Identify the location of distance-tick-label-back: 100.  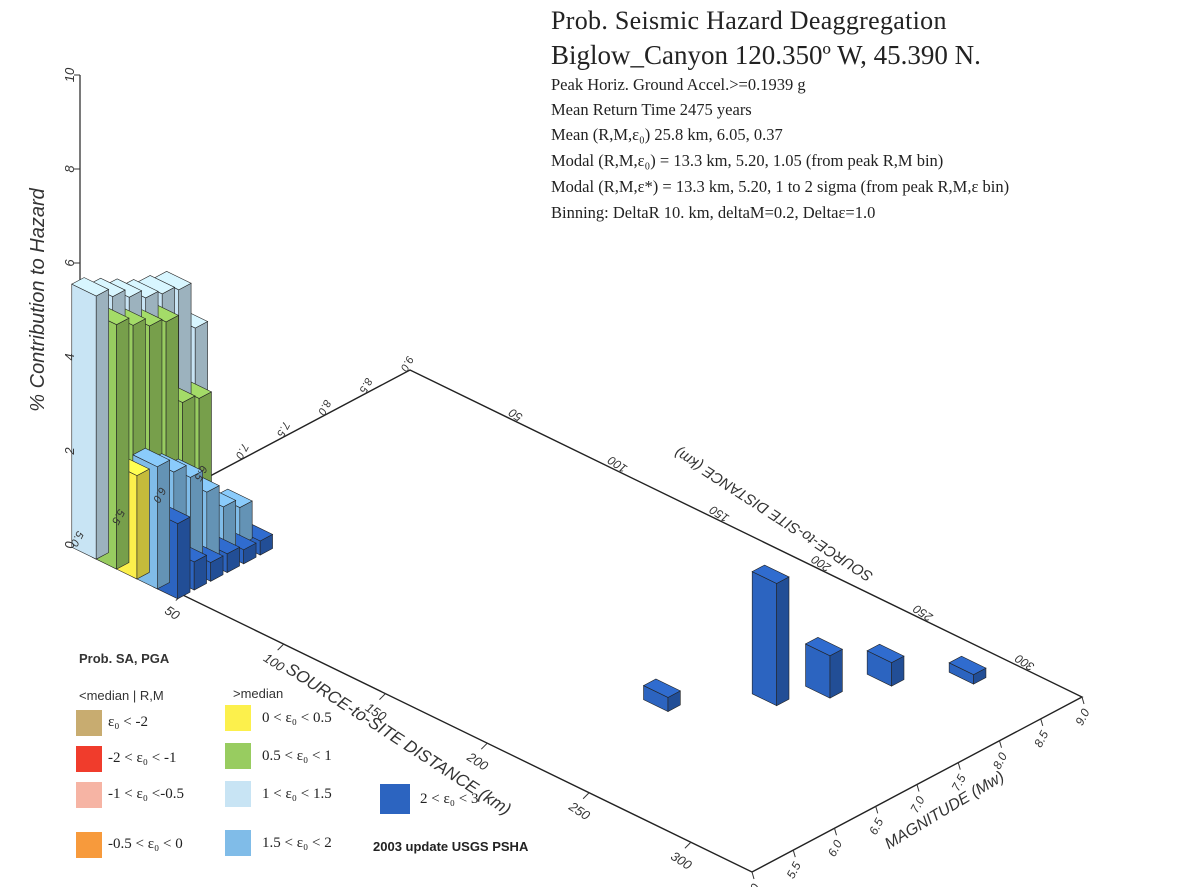
(617, 464).